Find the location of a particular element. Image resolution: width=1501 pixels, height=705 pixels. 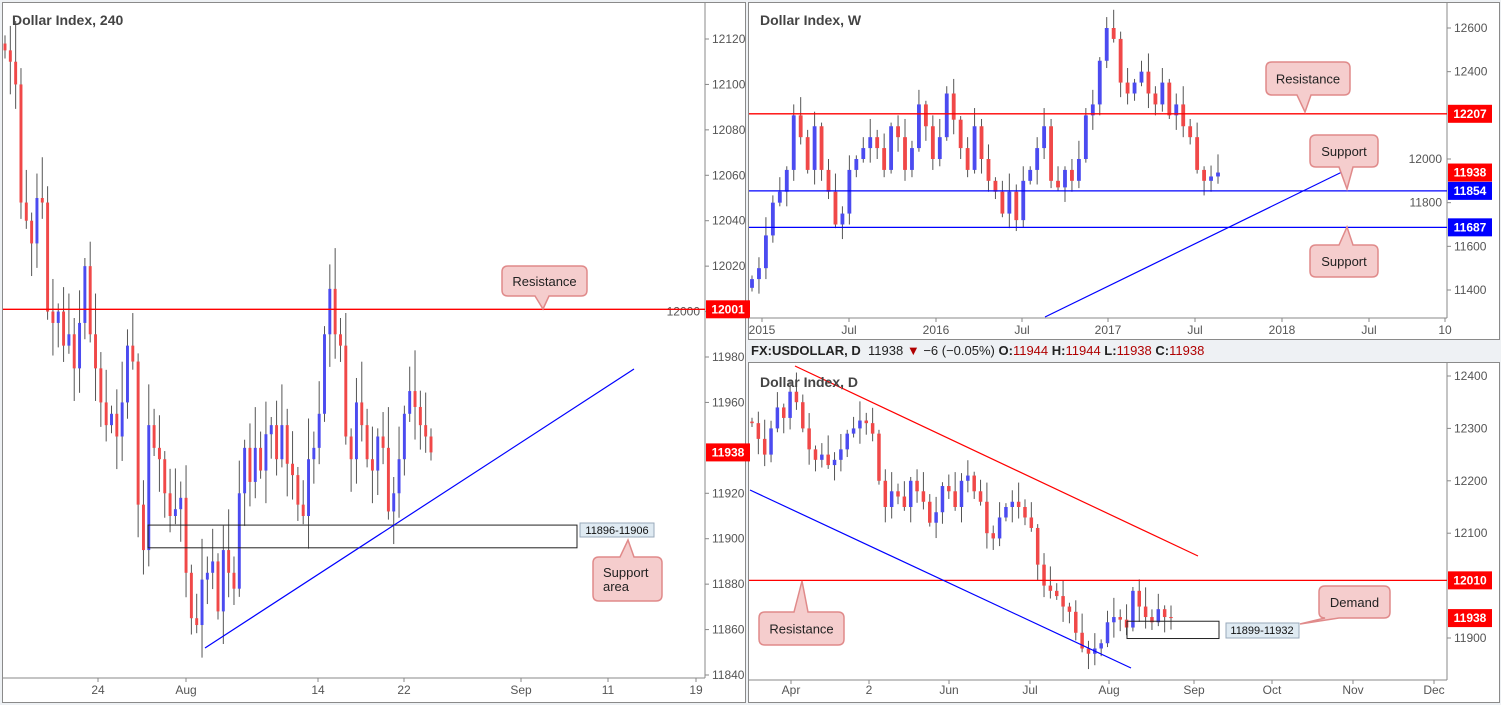

h4-support-area-callout-text: Support is located at coordinates (626, 572).